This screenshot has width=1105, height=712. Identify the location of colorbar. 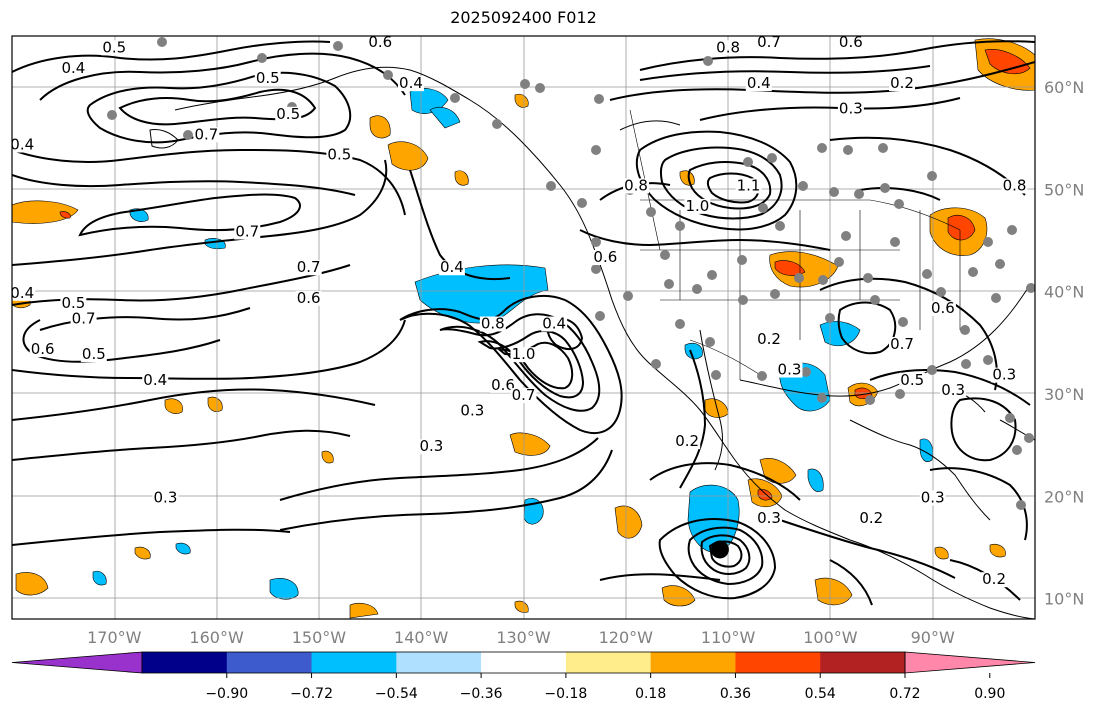
(523, 662).